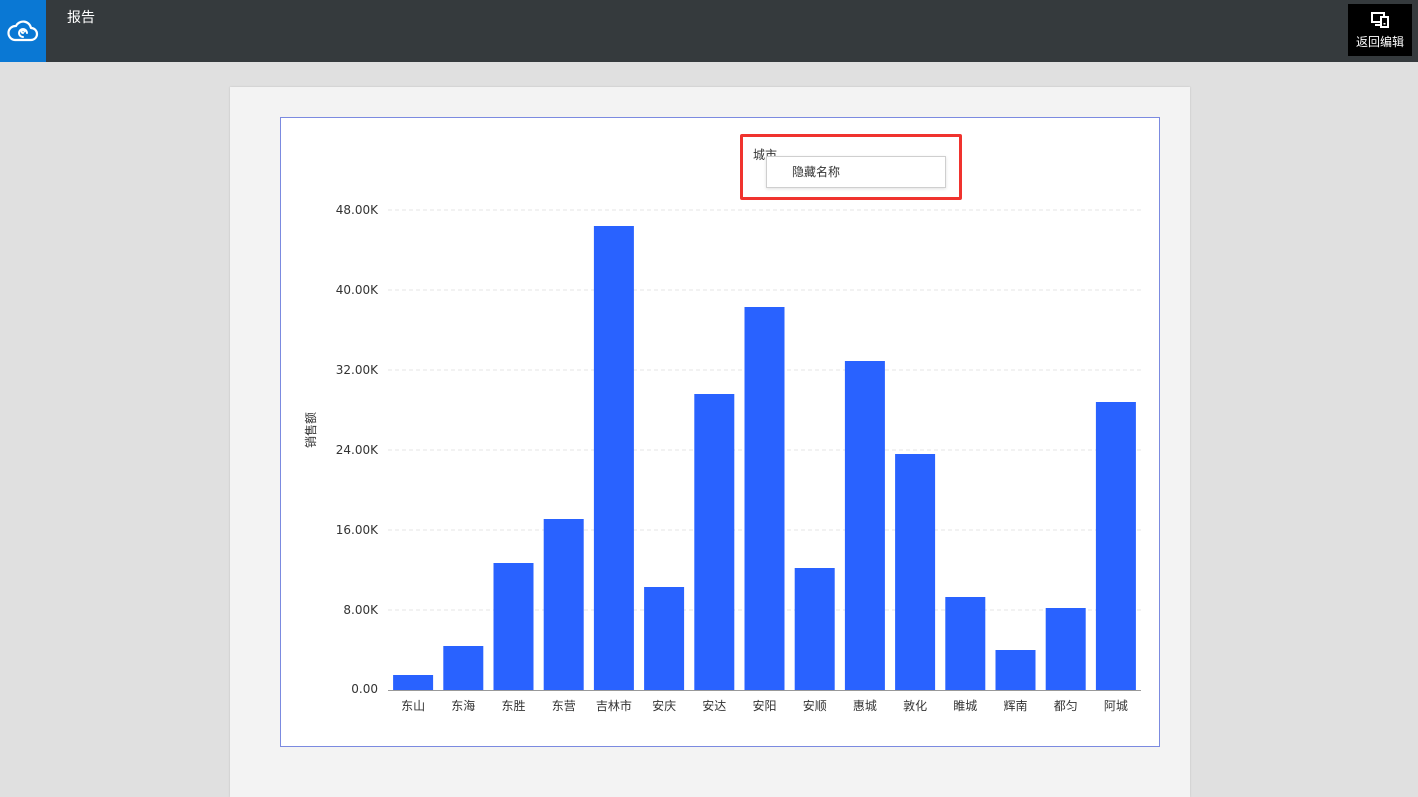 The height and width of the screenshot is (797, 1418). What do you see at coordinates (357, 370) in the screenshot?
I see `y-tick-label: 32.00K` at bounding box center [357, 370].